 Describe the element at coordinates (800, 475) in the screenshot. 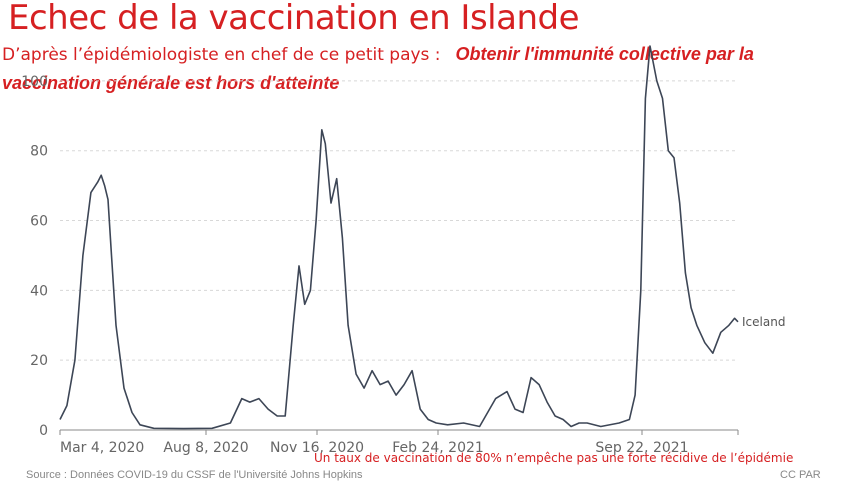

I see `license-credit: CC PAR` at that location.